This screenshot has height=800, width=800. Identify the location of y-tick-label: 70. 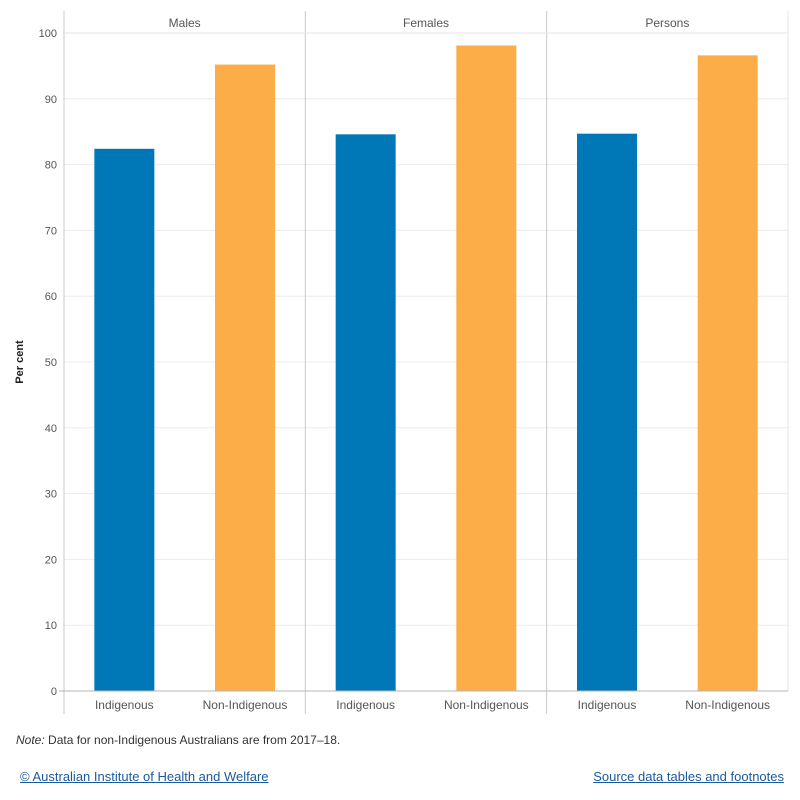
(51, 231).